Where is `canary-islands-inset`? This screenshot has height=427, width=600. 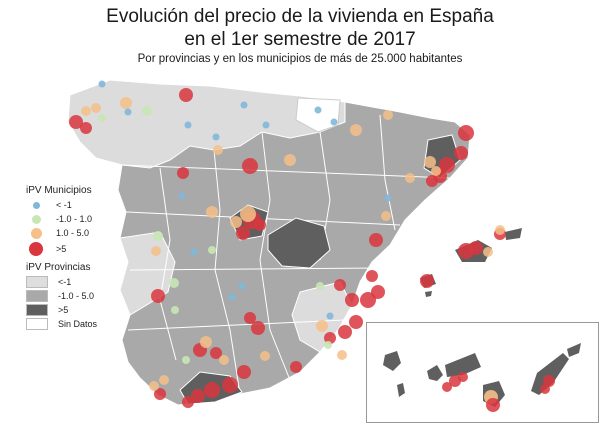
canary-islands-inset is located at coordinates (482, 372).